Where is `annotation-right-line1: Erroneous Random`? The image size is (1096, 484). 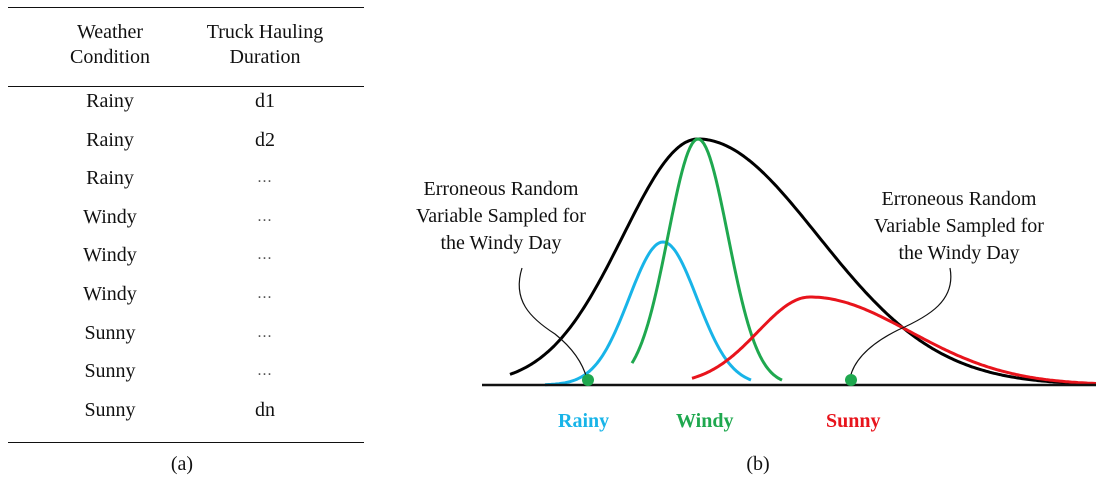
annotation-right-line1: Erroneous Random is located at coordinates (959, 199).